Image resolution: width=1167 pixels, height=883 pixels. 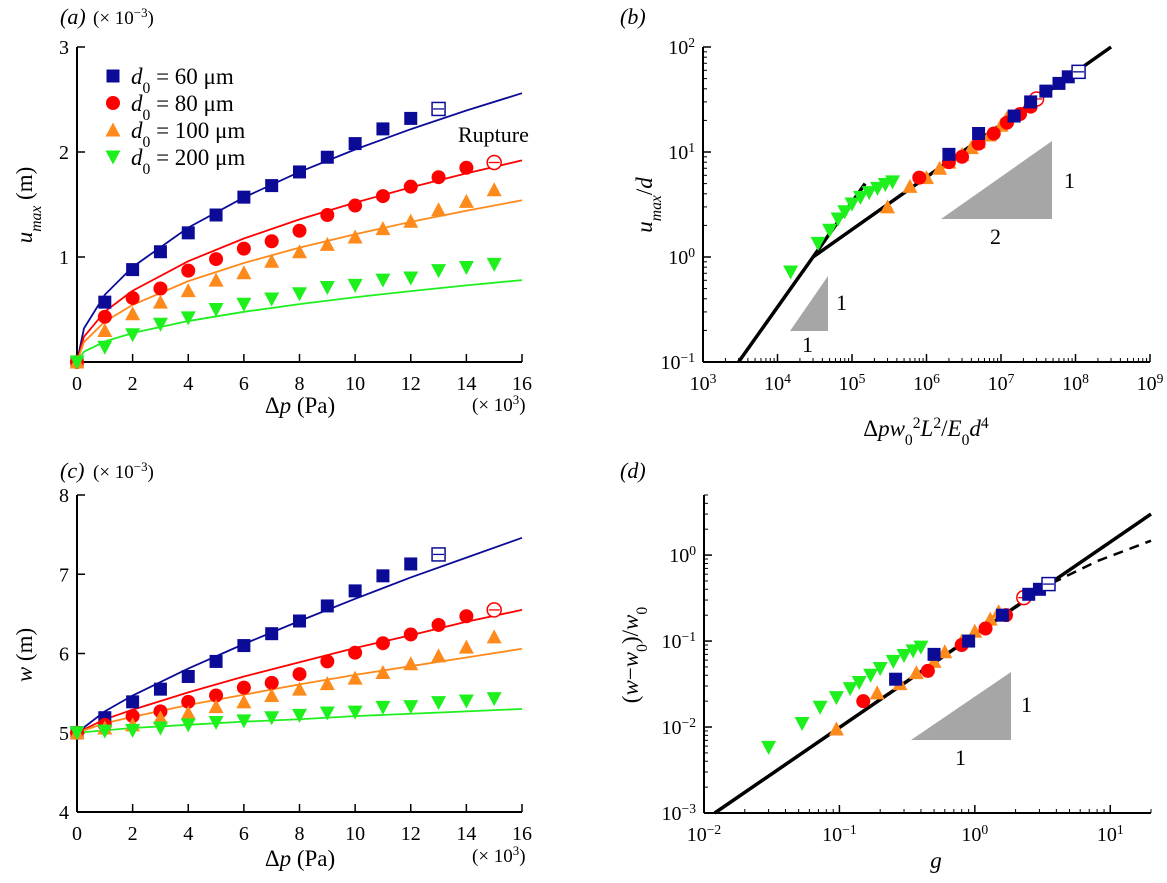 I want to click on x-tick-label: 8, so click(x=300, y=834).